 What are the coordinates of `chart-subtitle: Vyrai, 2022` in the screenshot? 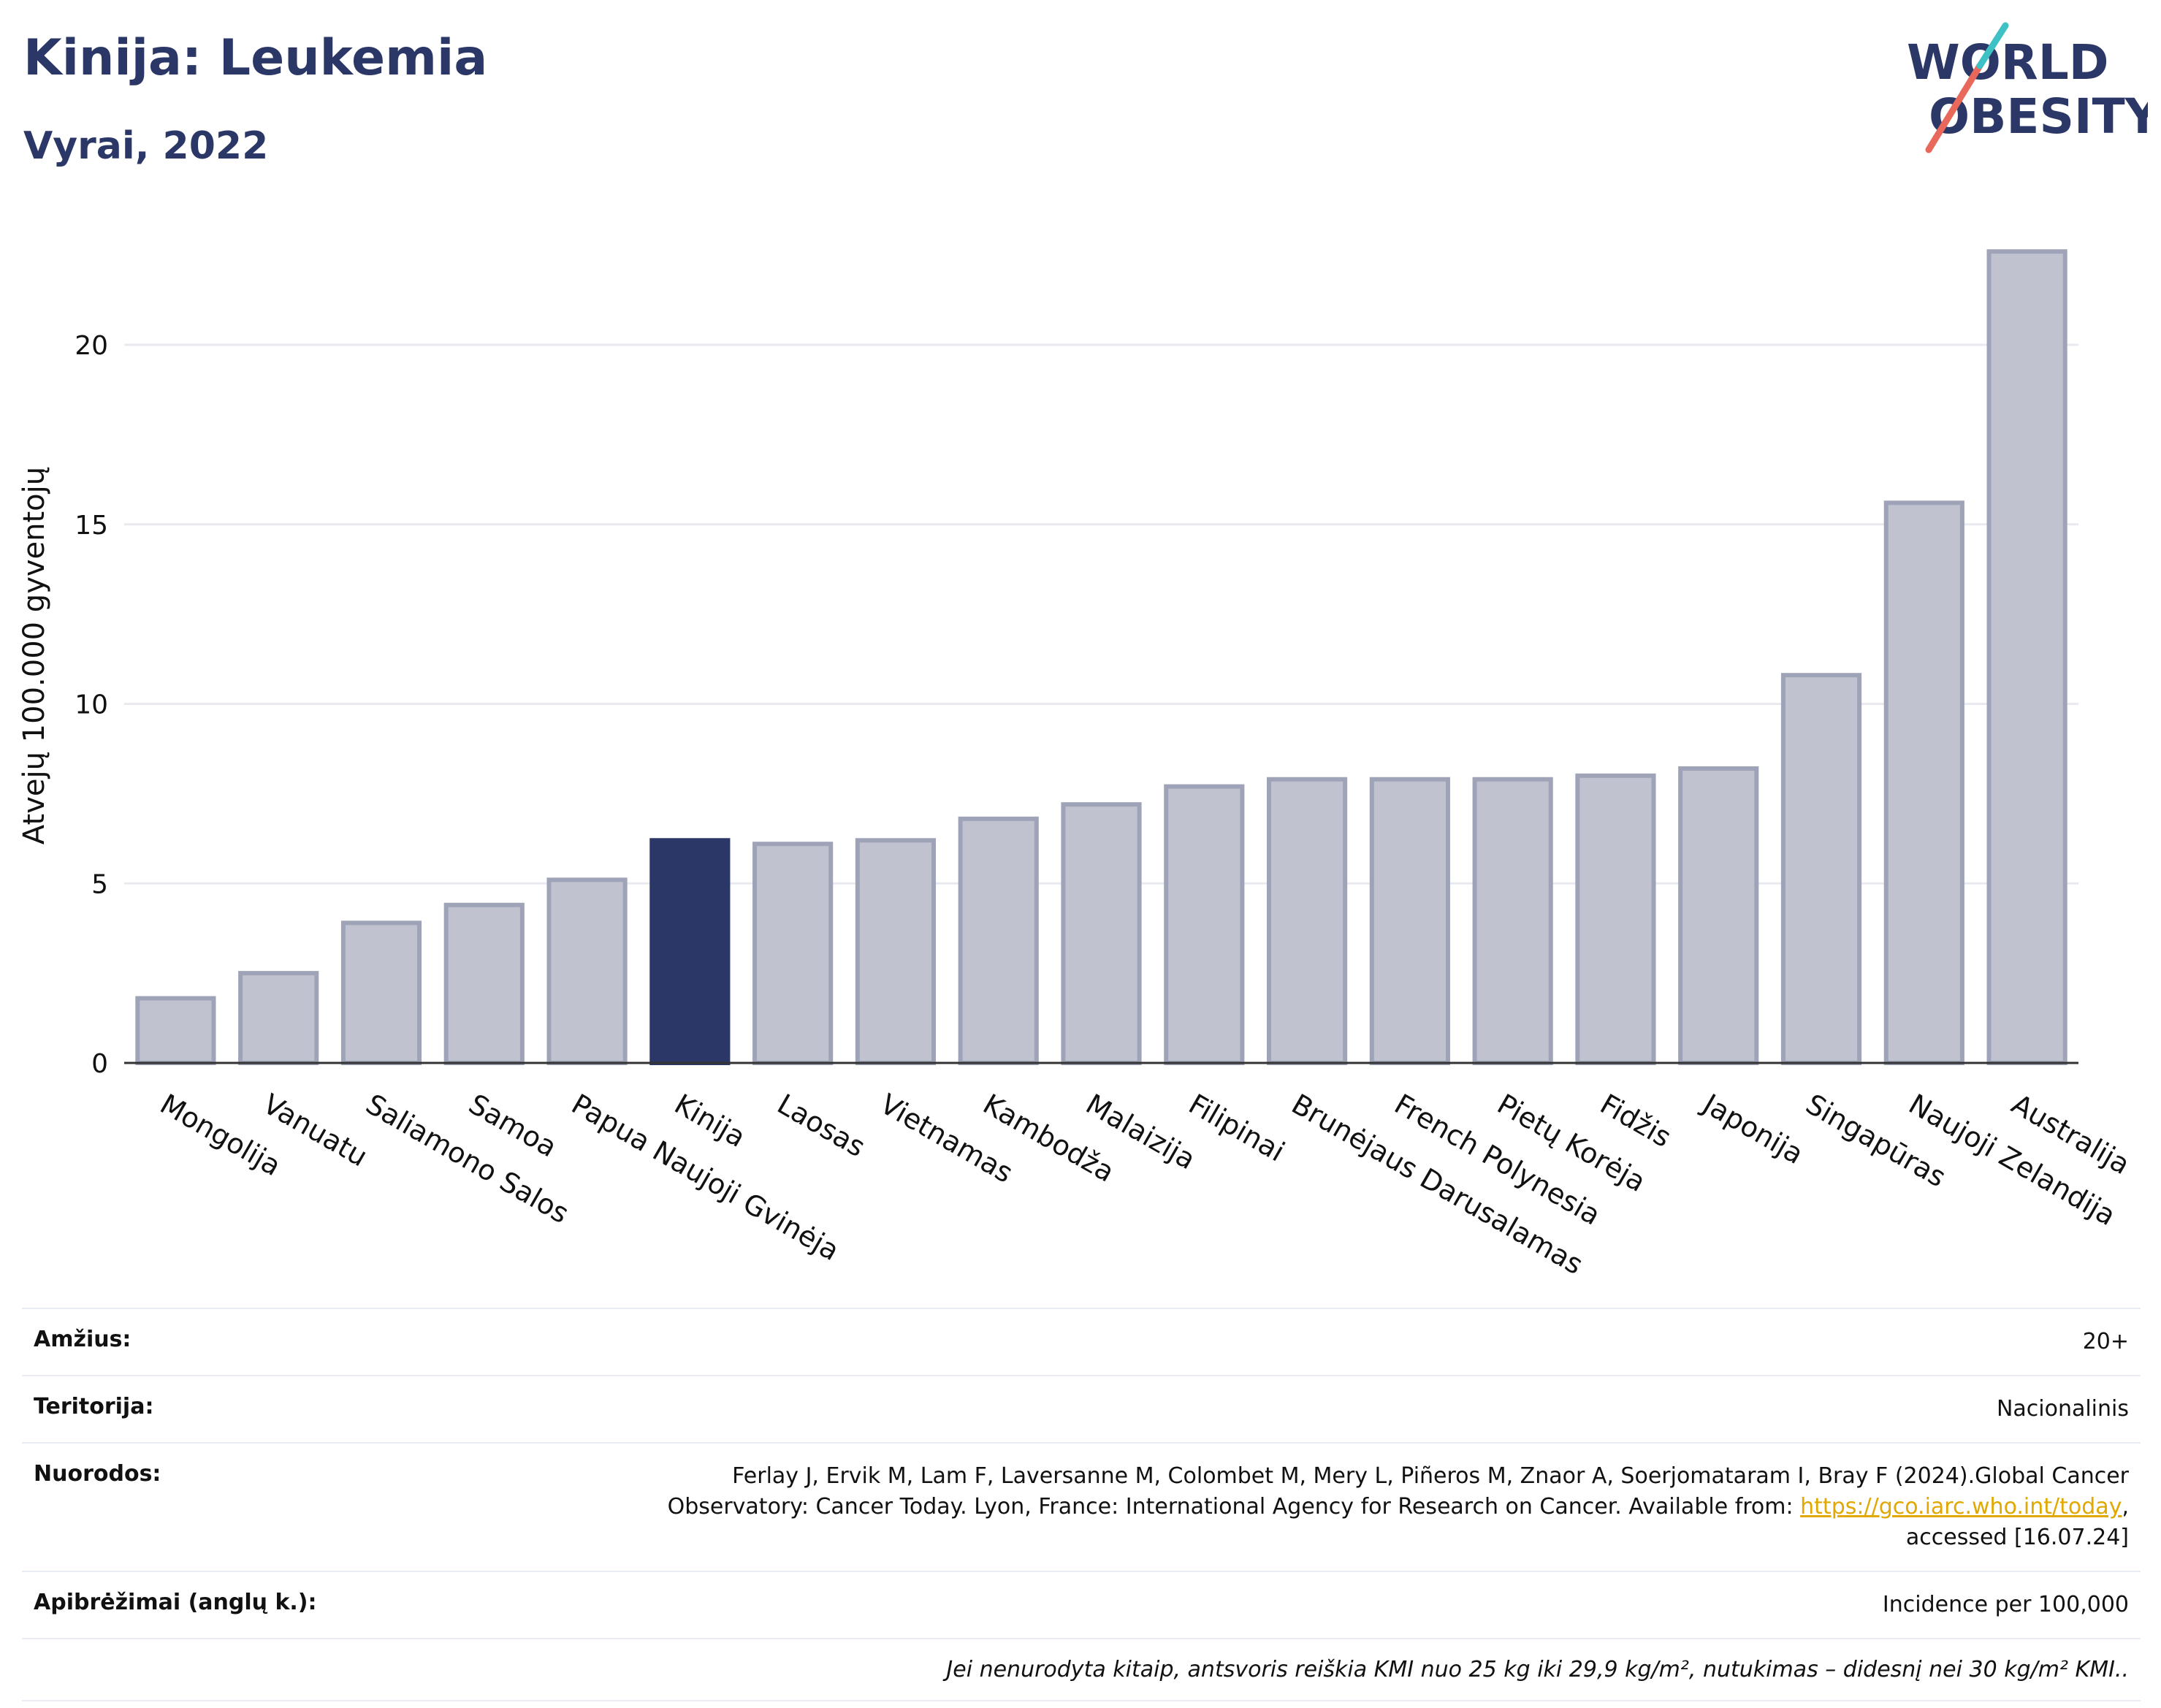 It's located at (146, 146).